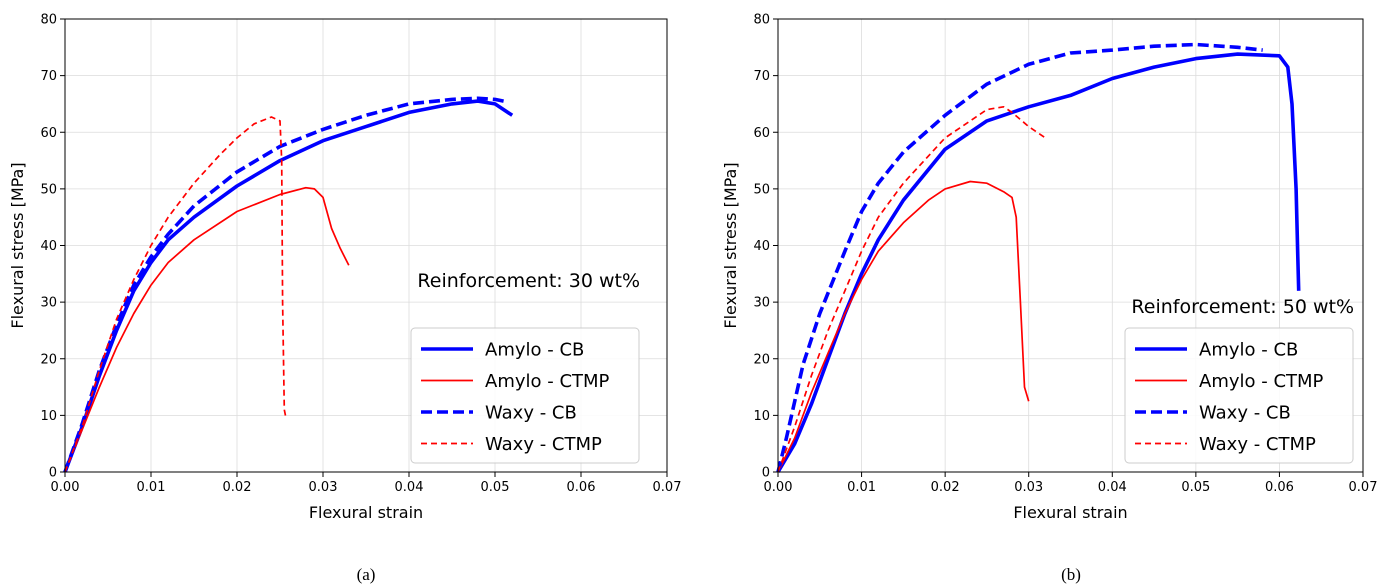 This screenshot has width=1381, height=585. I want to click on figure-caption: (a), so click(366, 574).